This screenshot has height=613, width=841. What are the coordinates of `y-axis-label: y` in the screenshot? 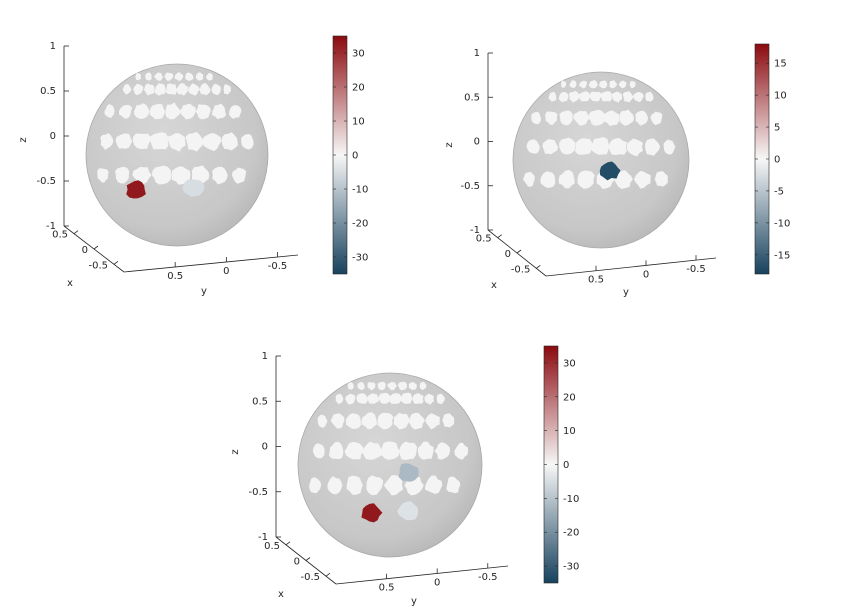 It's located at (626, 292).